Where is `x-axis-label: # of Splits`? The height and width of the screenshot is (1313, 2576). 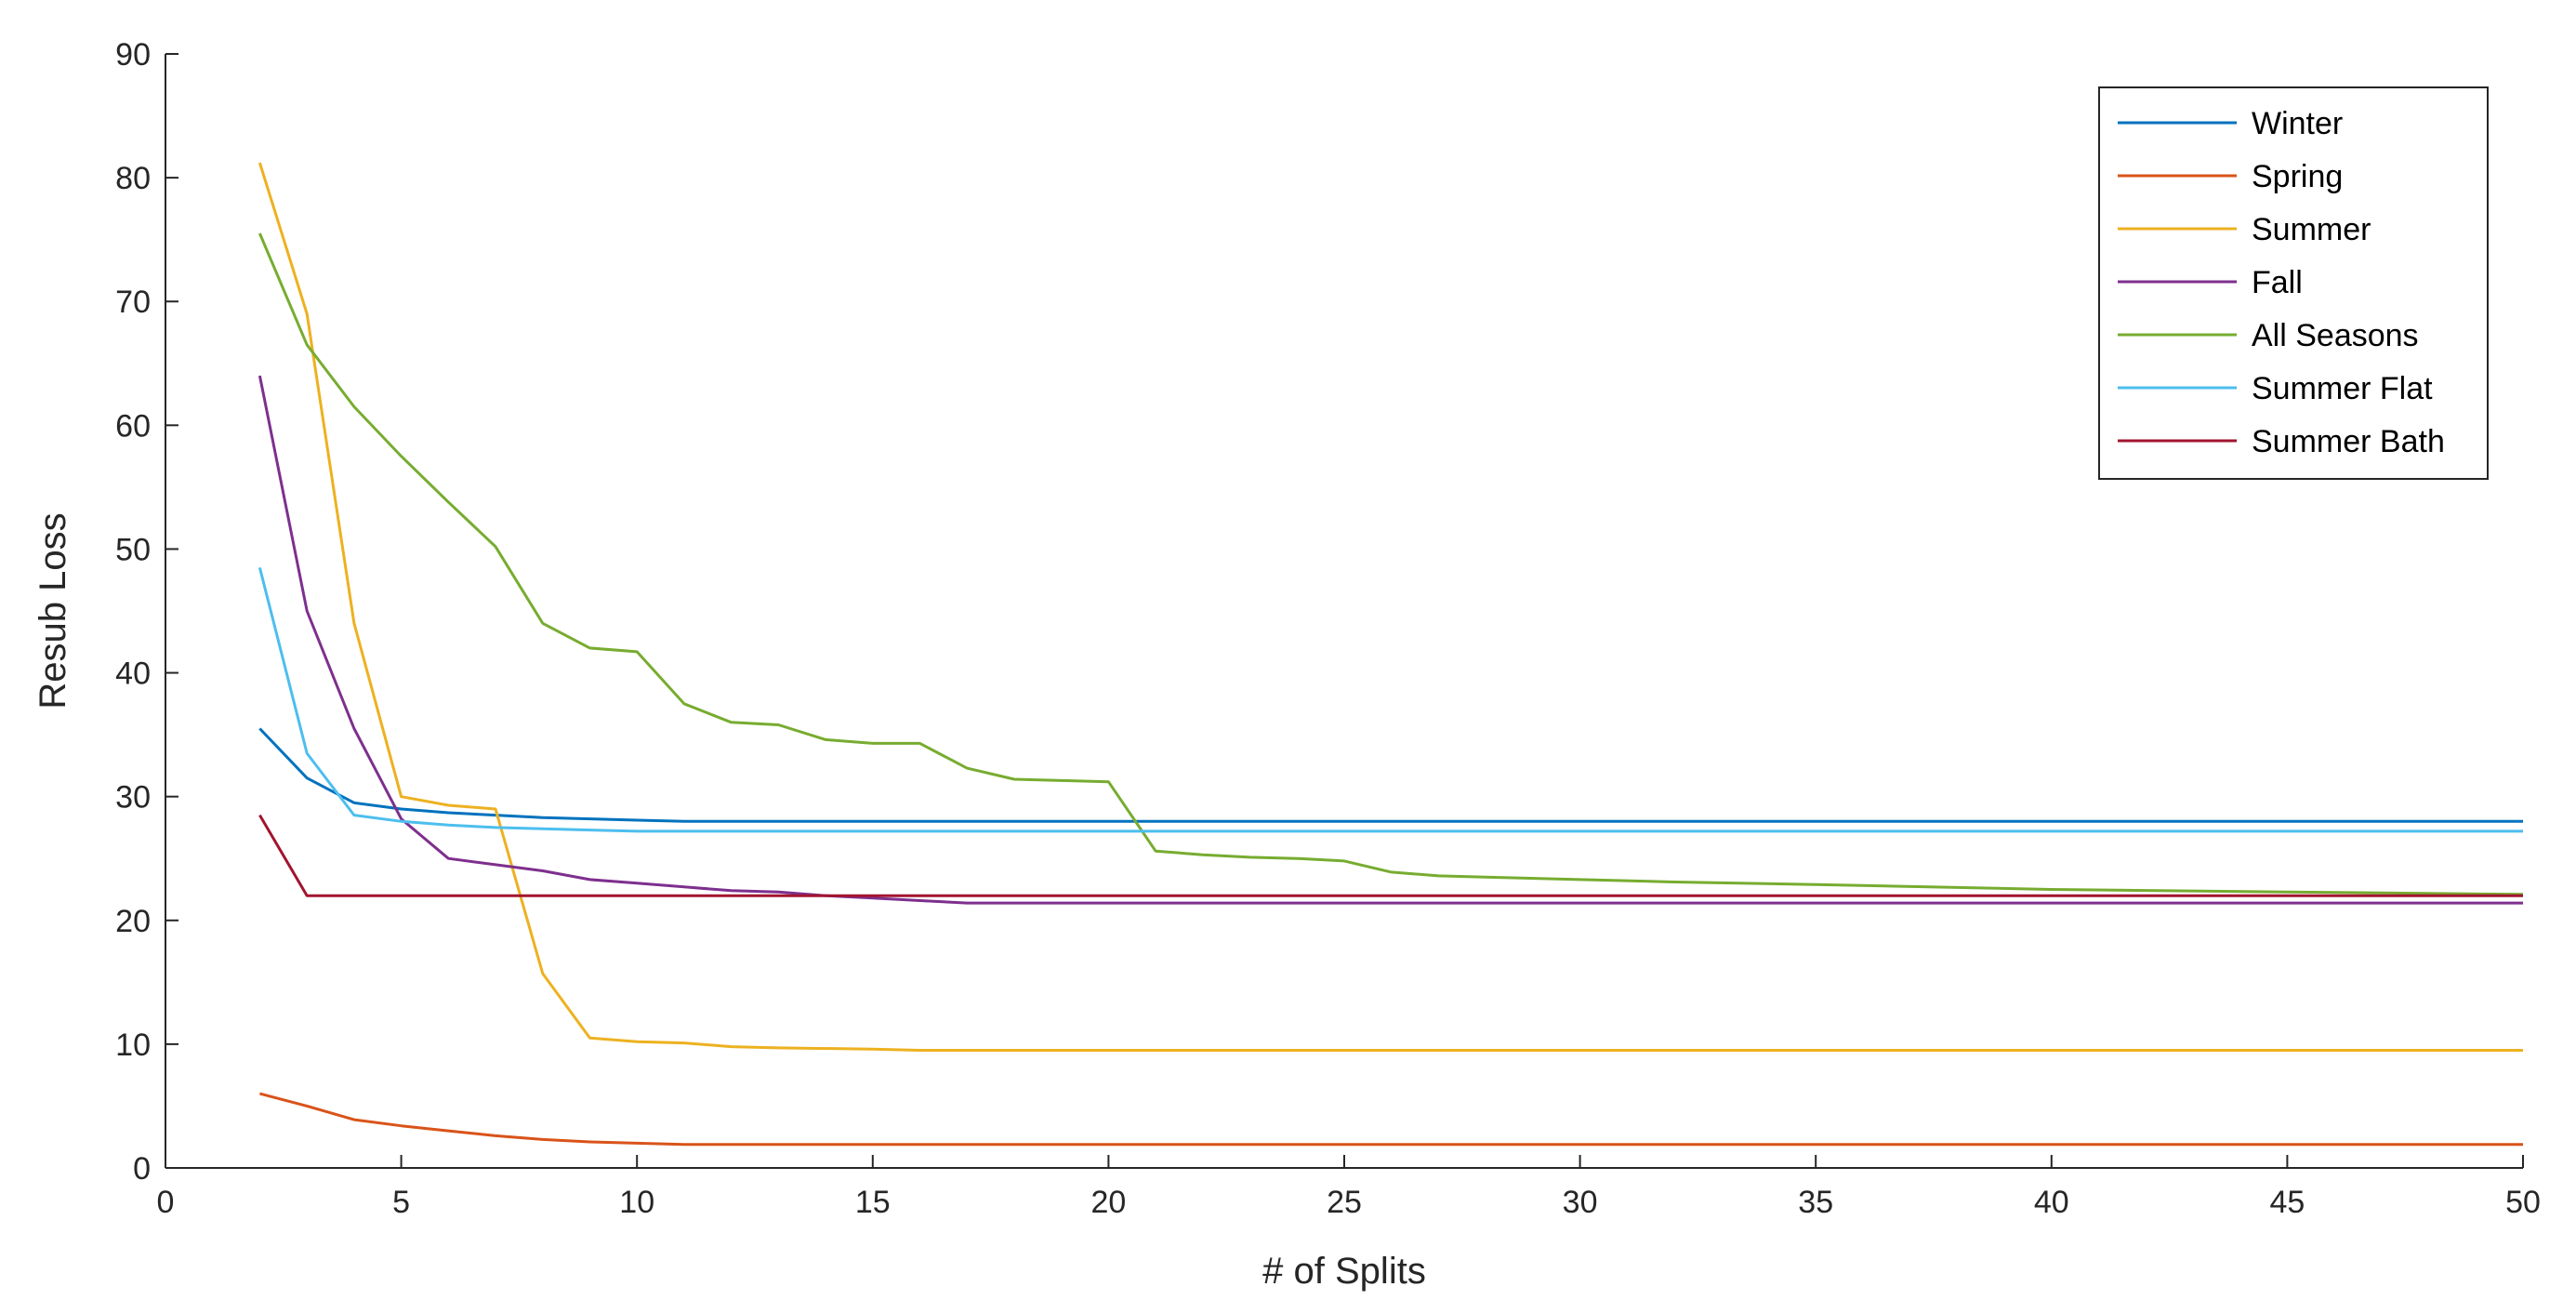
x-axis-label: # of Splits is located at coordinates (1344, 1271).